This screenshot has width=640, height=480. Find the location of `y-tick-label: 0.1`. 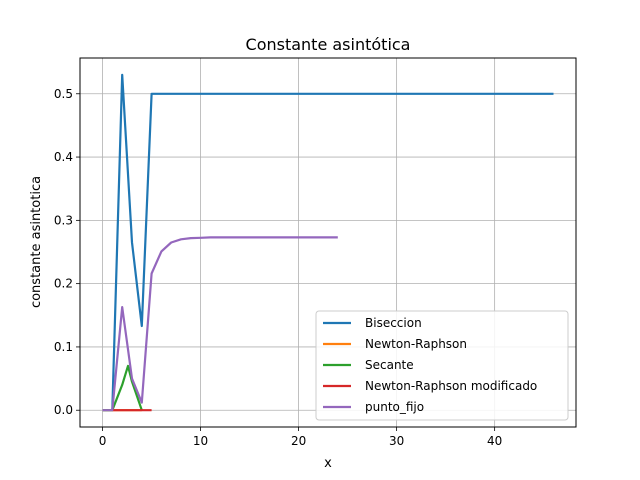

y-tick-label: 0.1 is located at coordinates (63, 347).